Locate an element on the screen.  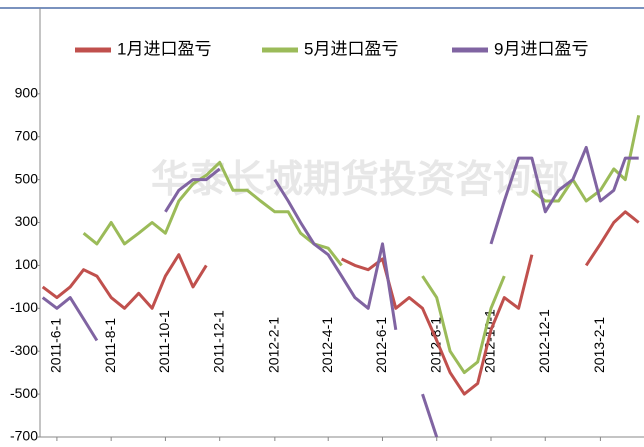
legend: 1月进口盈亏 5月进口盈亏 9月进口盈亏 is located at coordinates (331, 48).